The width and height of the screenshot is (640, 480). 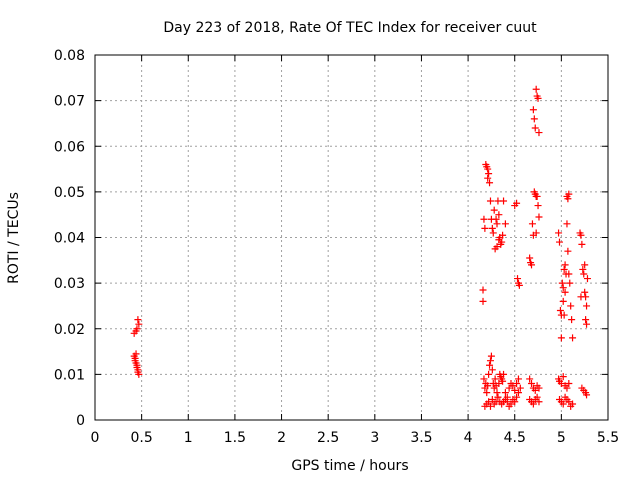 I want to click on y-tick-label: 0, so click(x=80, y=421).